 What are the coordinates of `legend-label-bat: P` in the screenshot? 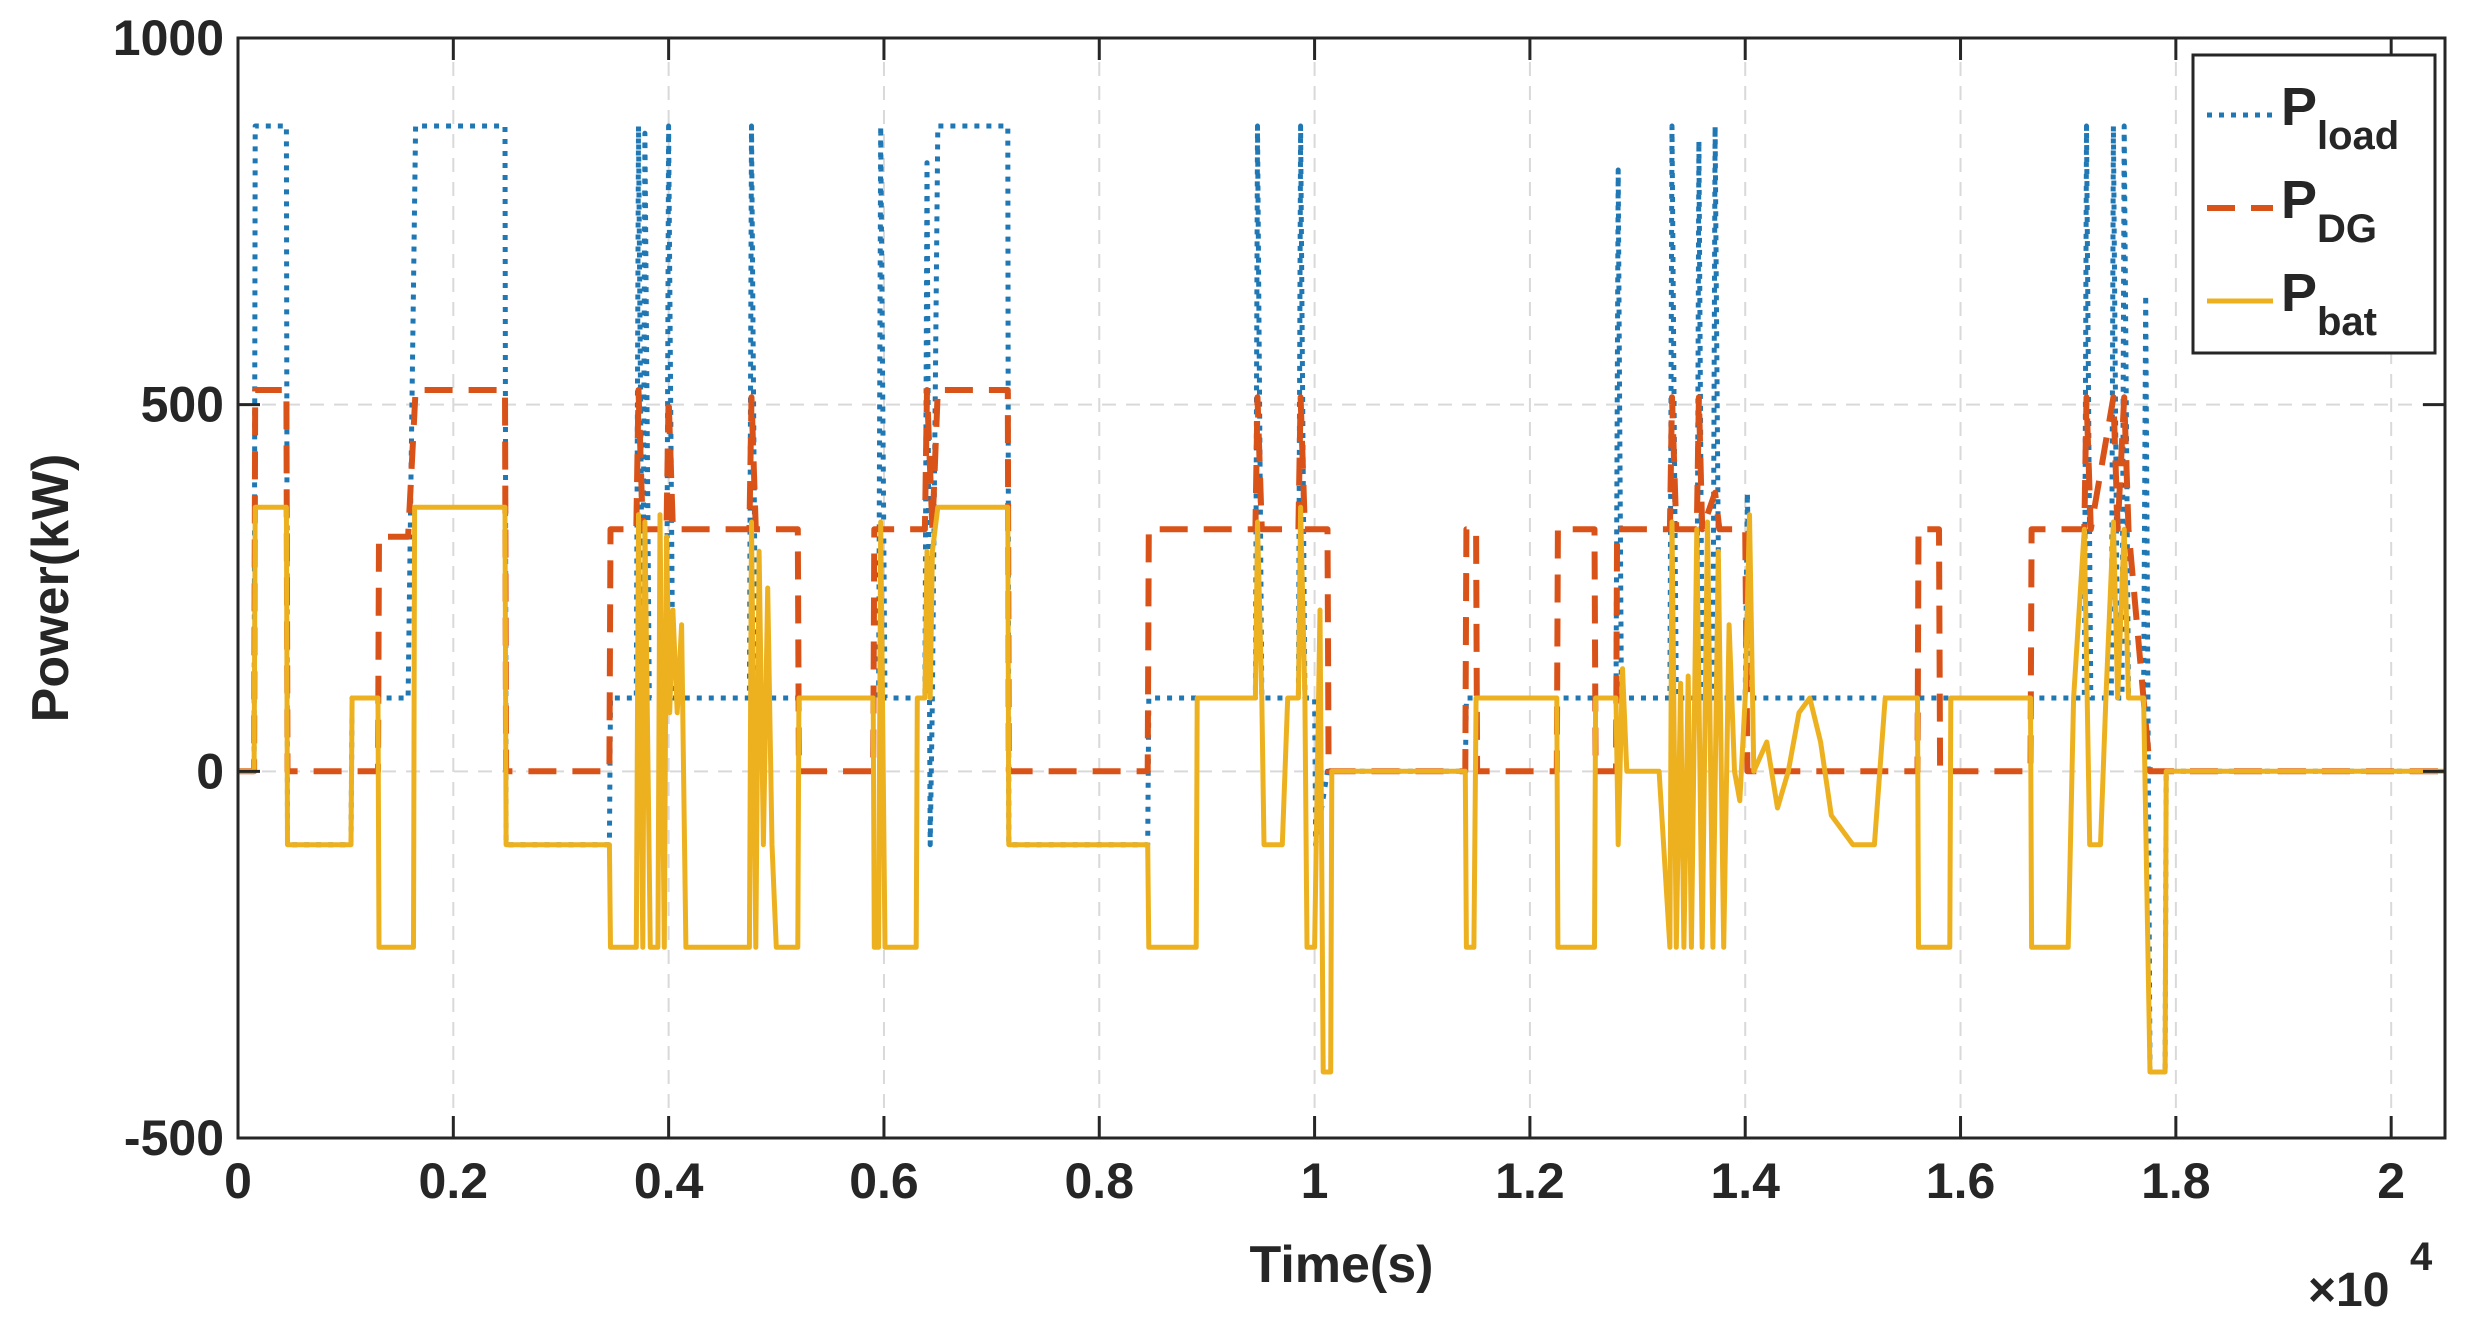 It's located at (2299, 293).